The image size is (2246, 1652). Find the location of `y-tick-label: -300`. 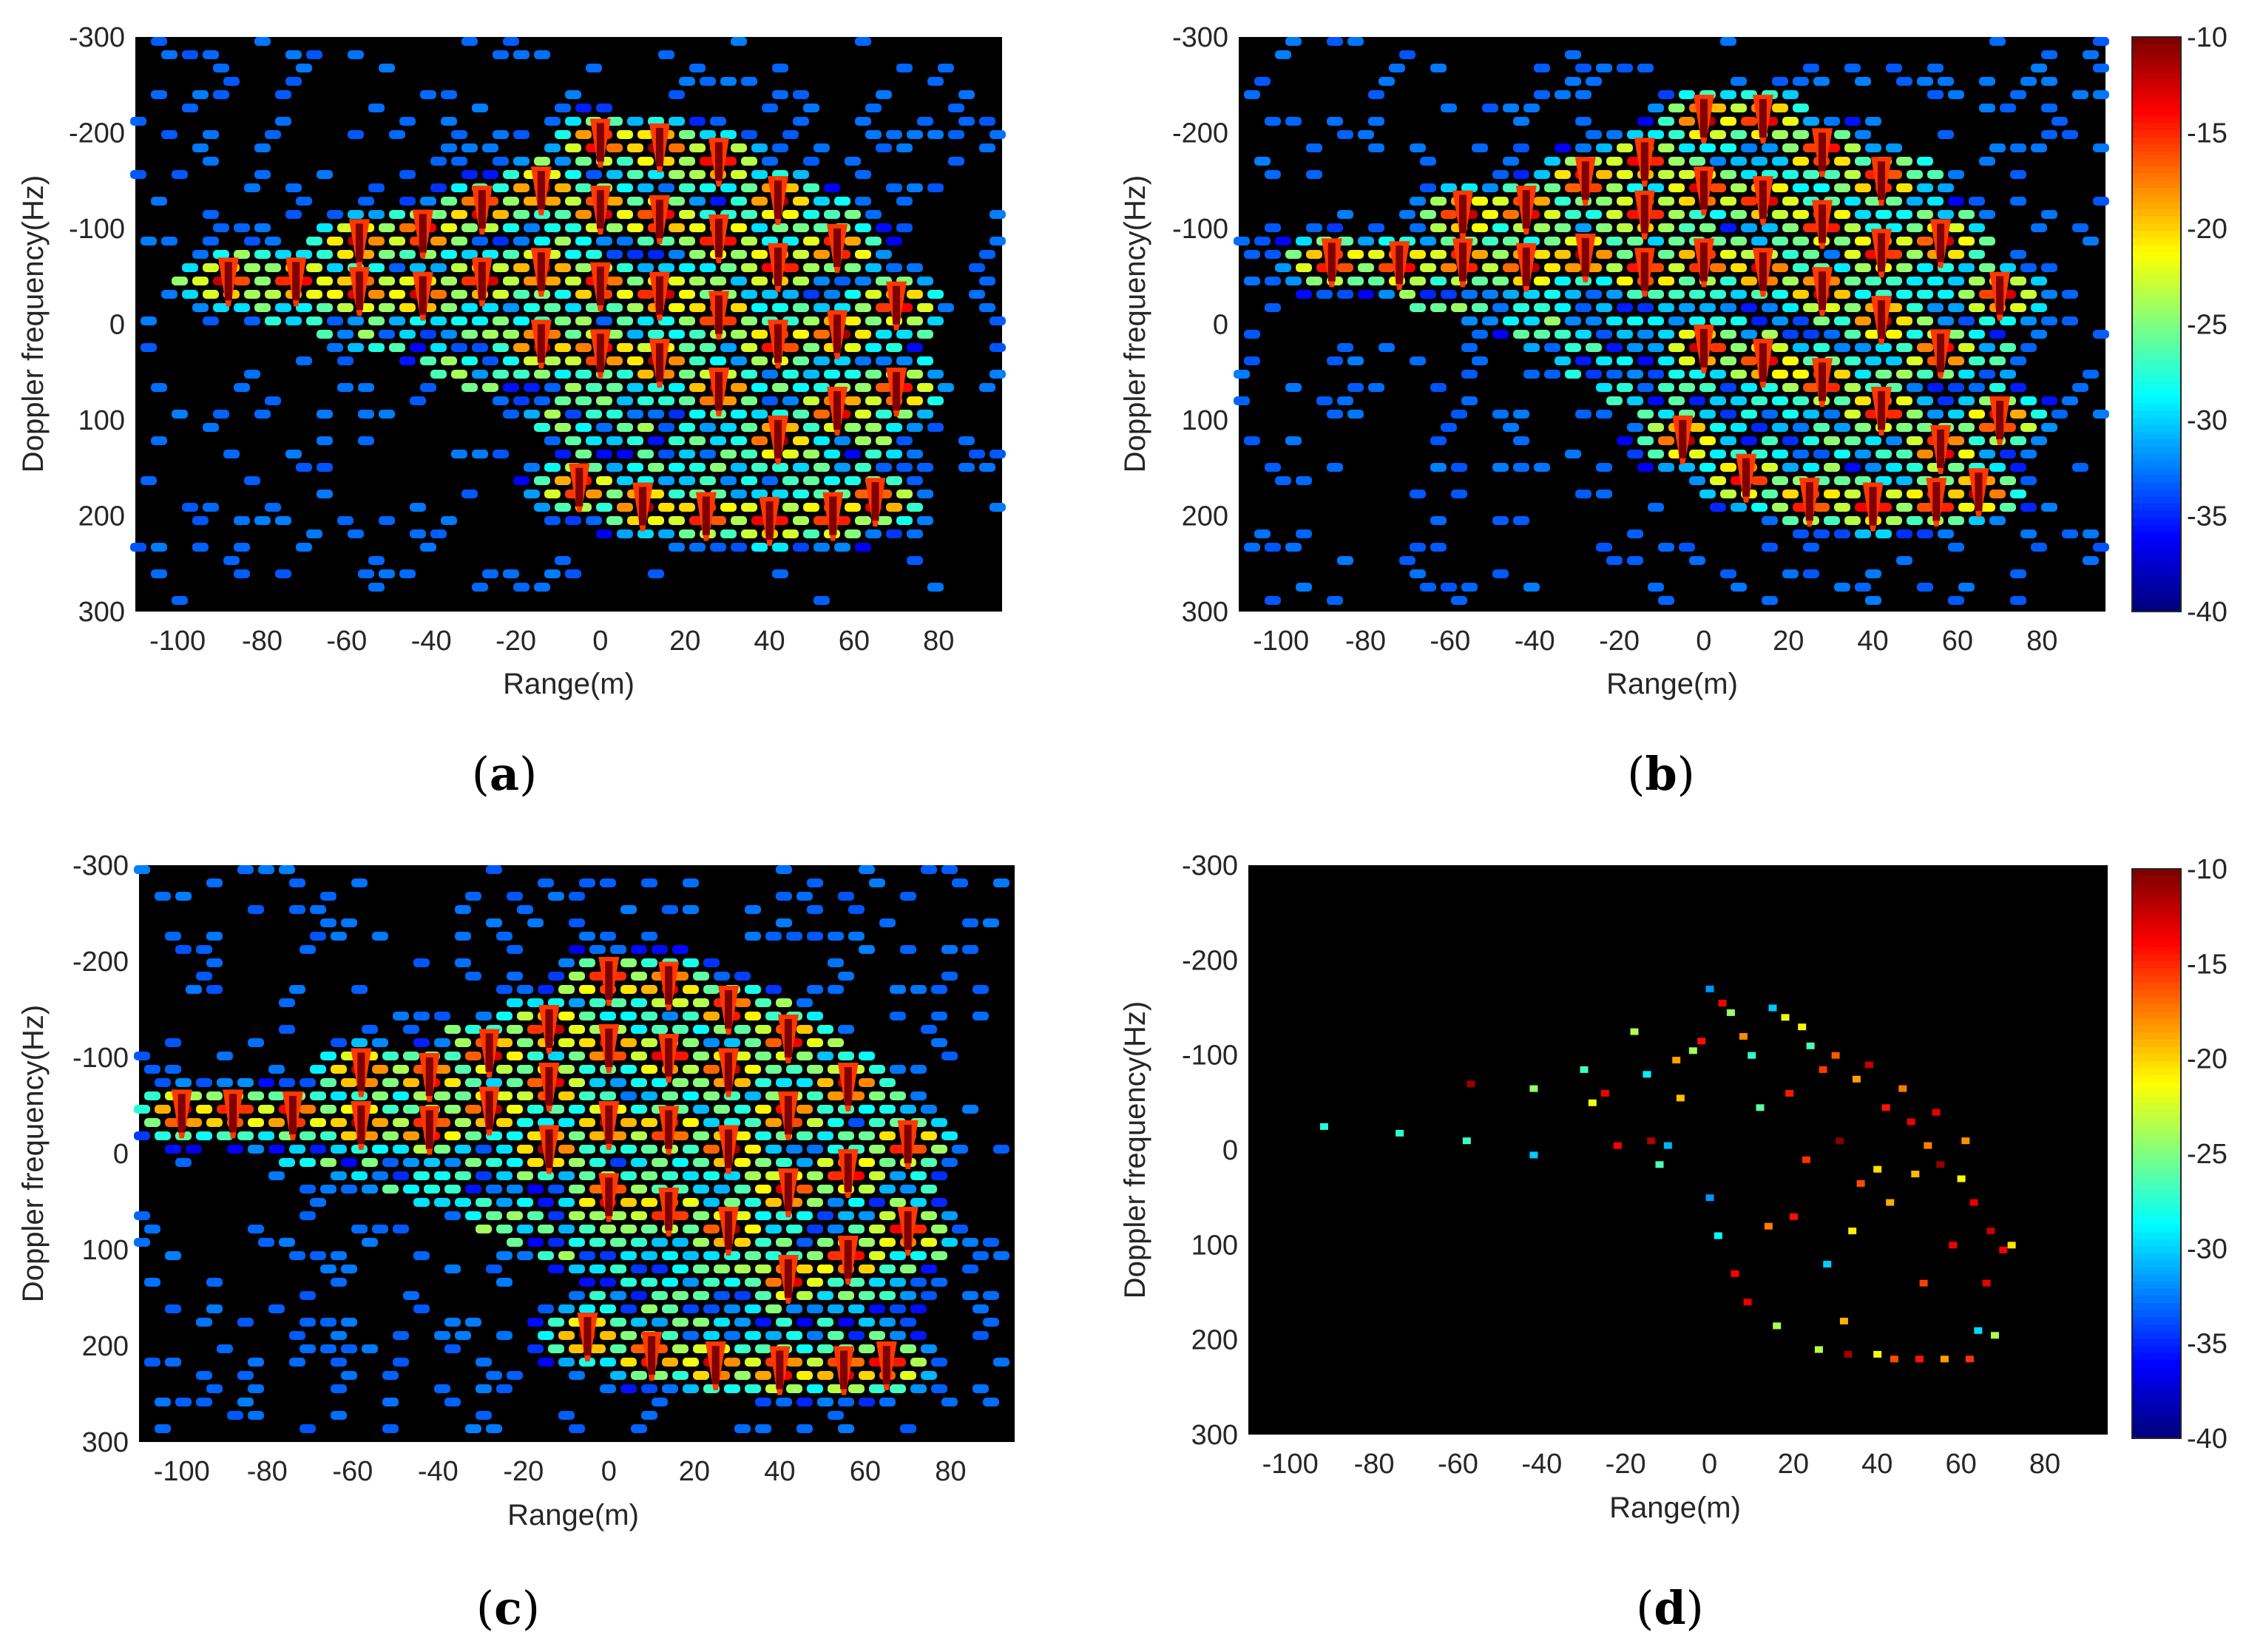

y-tick-label: -300 is located at coordinates (97, 37).